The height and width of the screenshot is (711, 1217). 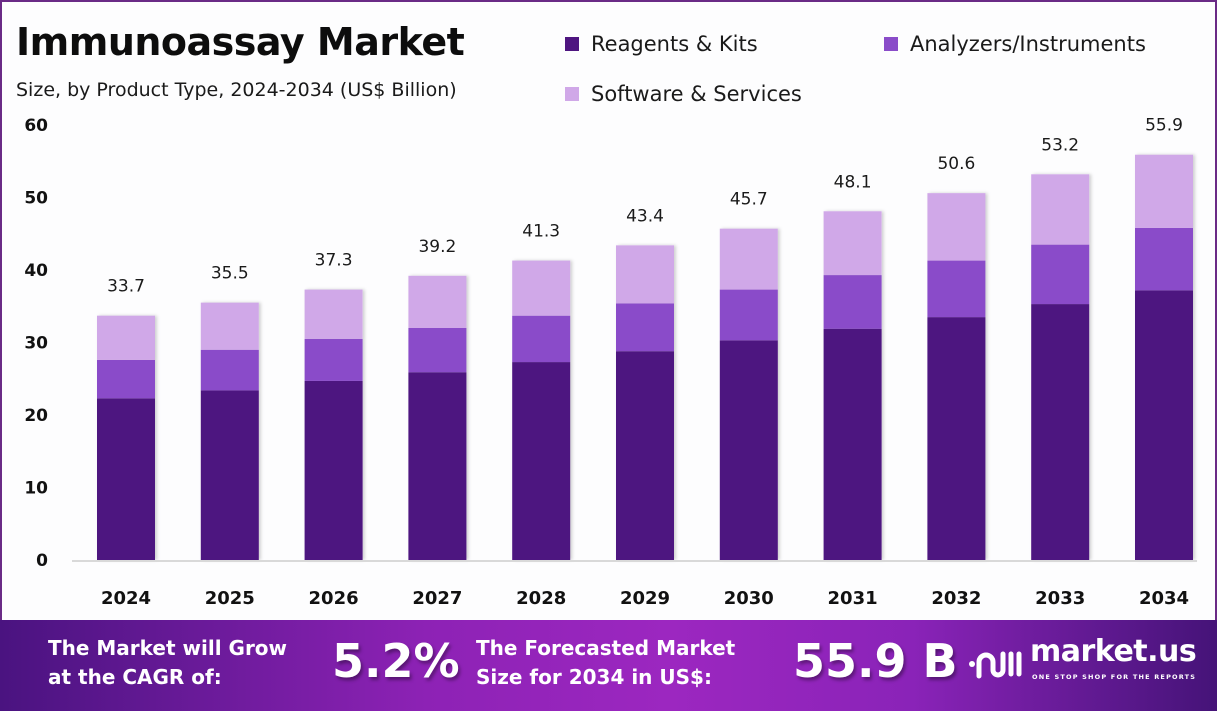 What do you see at coordinates (572, 44) in the screenshot?
I see `legend-swatch-reagents` at bounding box center [572, 44].